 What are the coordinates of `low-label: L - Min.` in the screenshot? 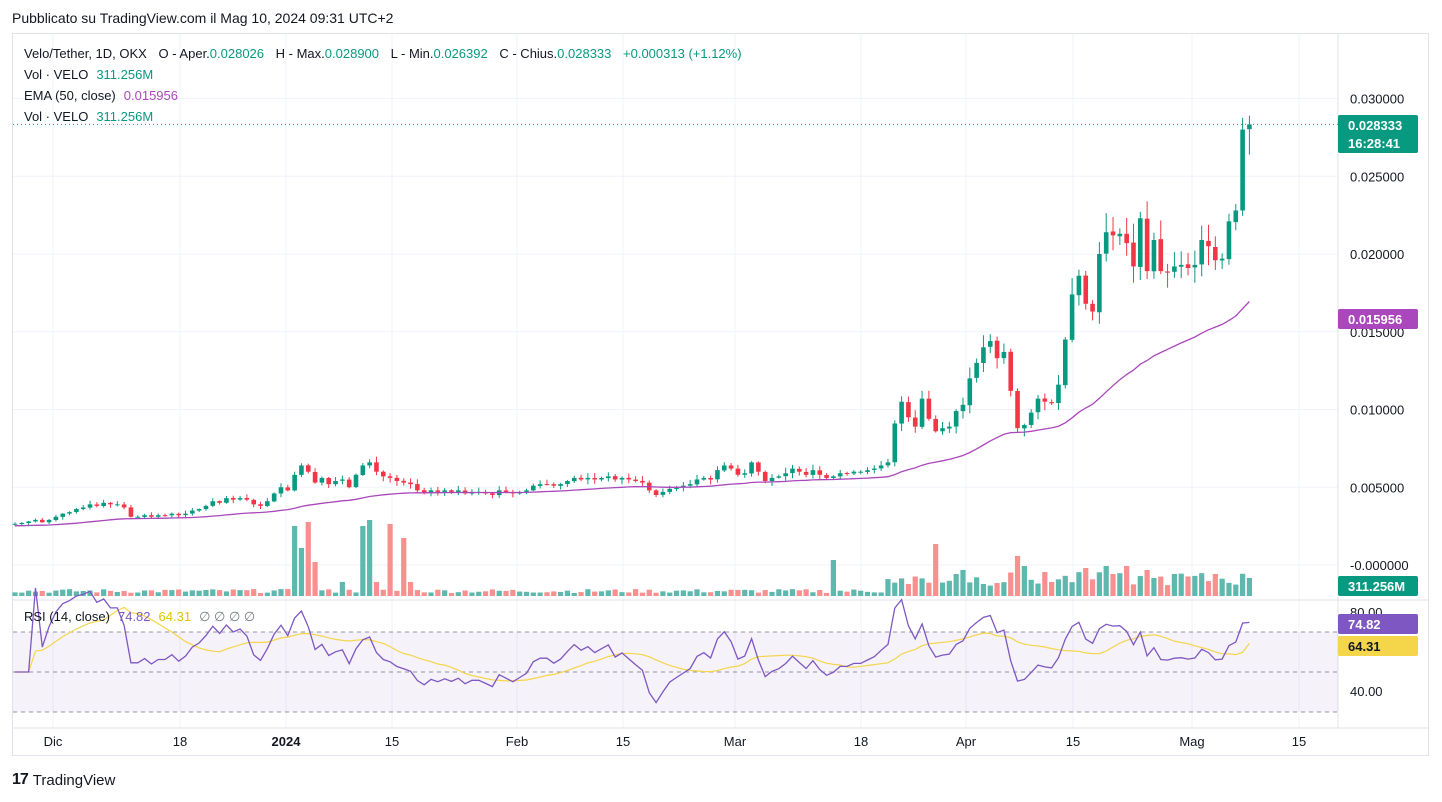 It's located at (412, 53).